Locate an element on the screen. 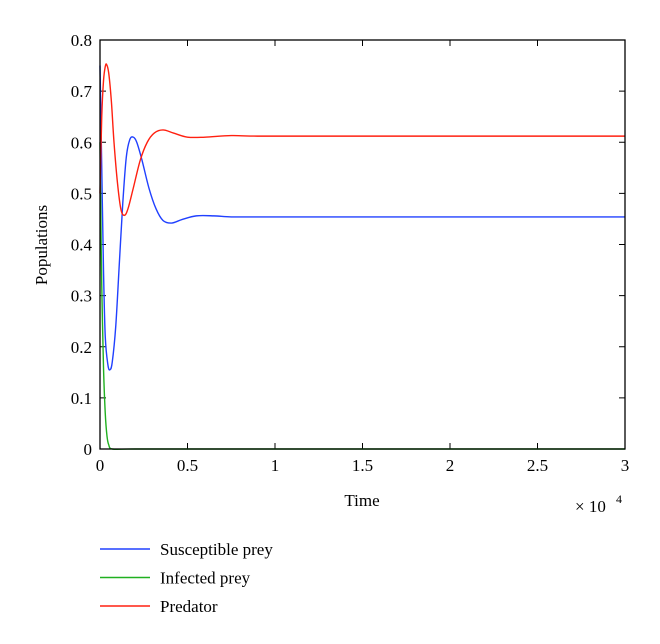 Image resolution: width=660 pixels, height=644 pixels. x-tick-label: 3 is located at coordinates (625, 465).